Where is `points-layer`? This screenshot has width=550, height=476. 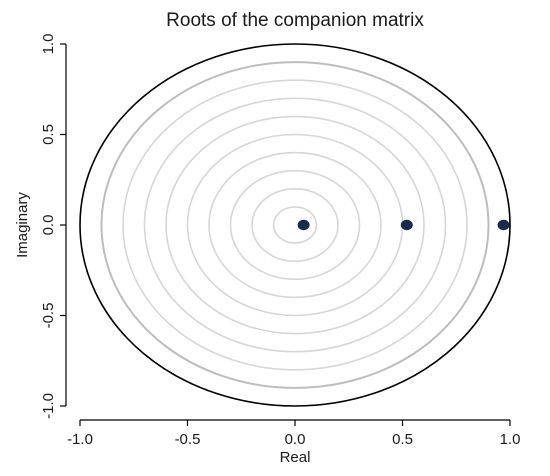
points-layer is located at coordinates (403, 225).